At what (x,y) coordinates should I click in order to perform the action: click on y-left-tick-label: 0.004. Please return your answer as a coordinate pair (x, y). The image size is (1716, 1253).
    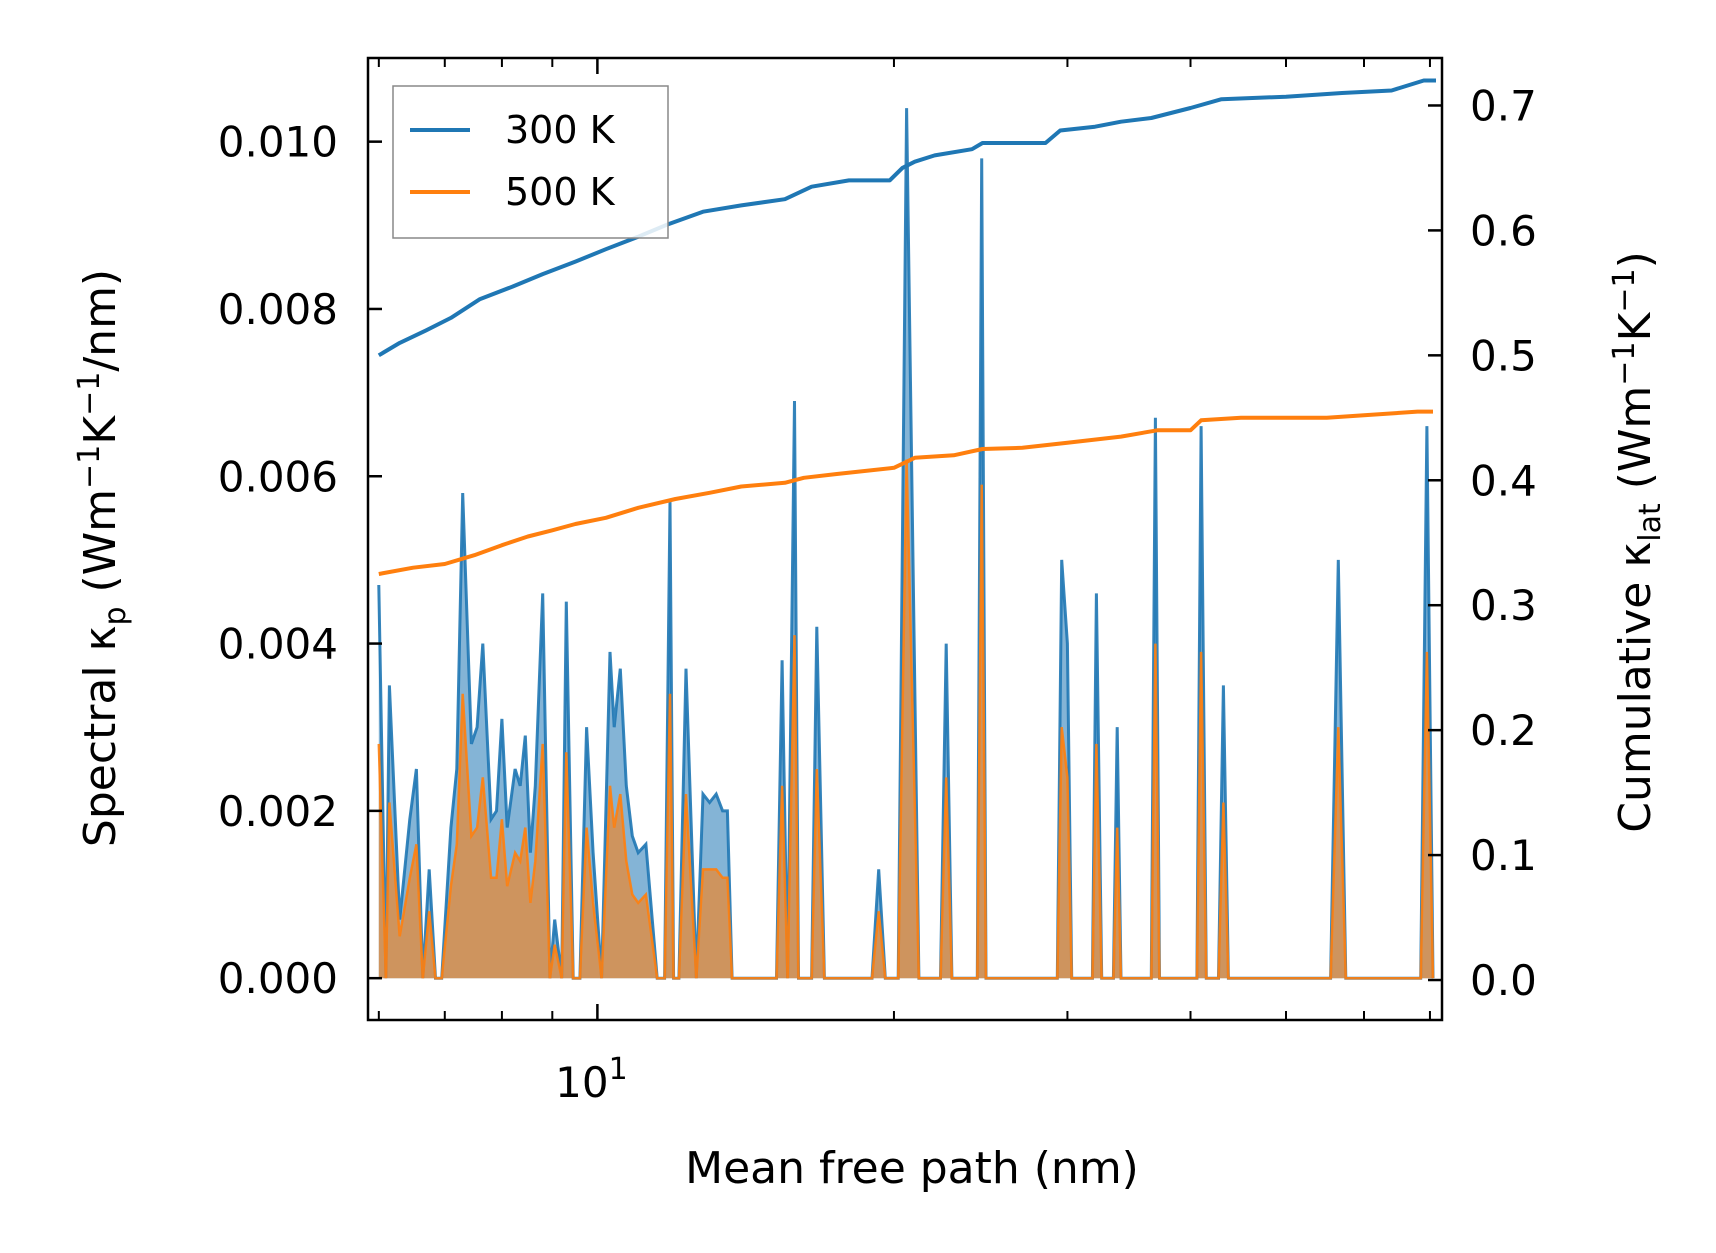
    Looking at the image, I should click on (278, 644).